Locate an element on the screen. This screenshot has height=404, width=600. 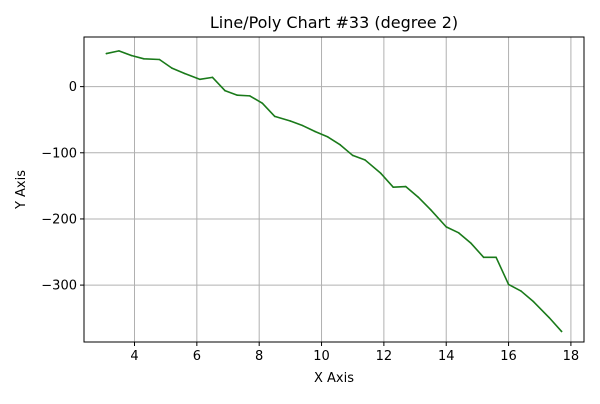
x-tick-label: 10 is located at coordinates (321, 356).